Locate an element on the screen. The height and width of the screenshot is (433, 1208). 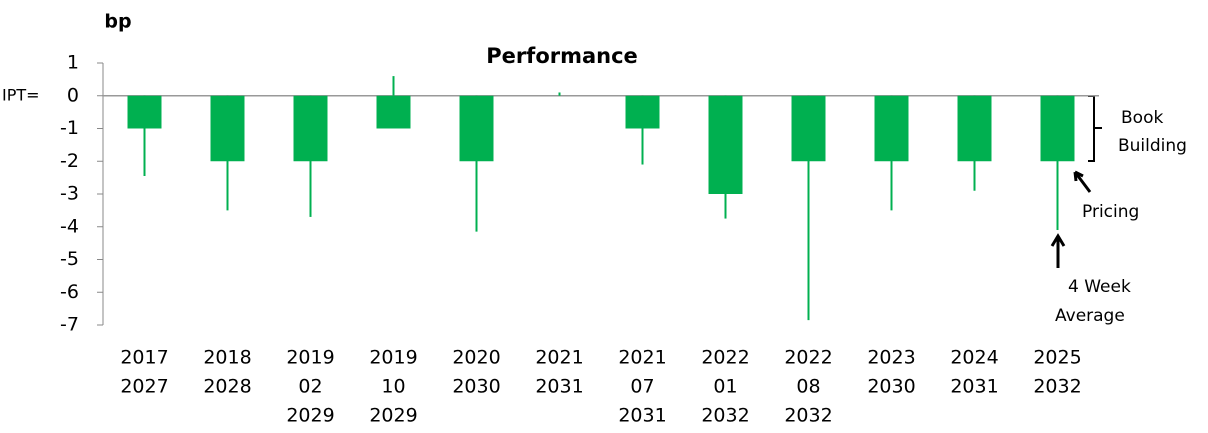
annotation: Book is located at coordinates (1142, 118).